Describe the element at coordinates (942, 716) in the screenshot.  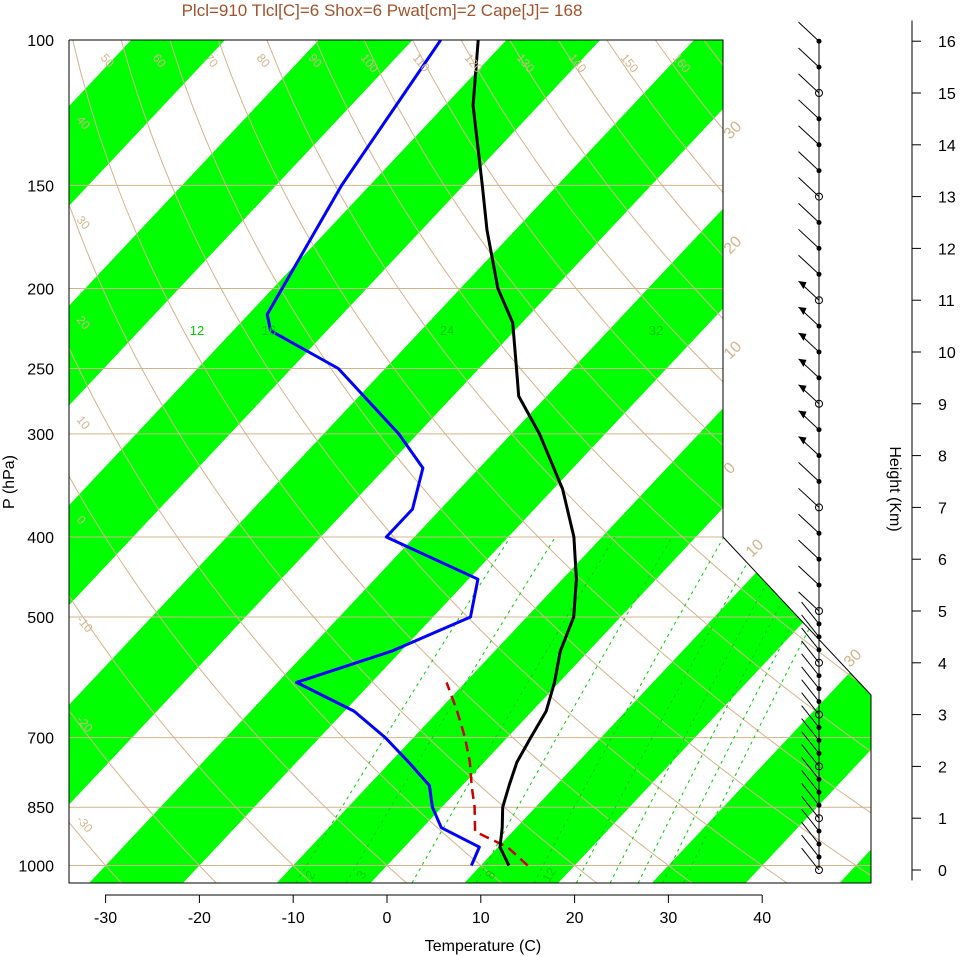
I see `height-tick-label: 3` at that location.